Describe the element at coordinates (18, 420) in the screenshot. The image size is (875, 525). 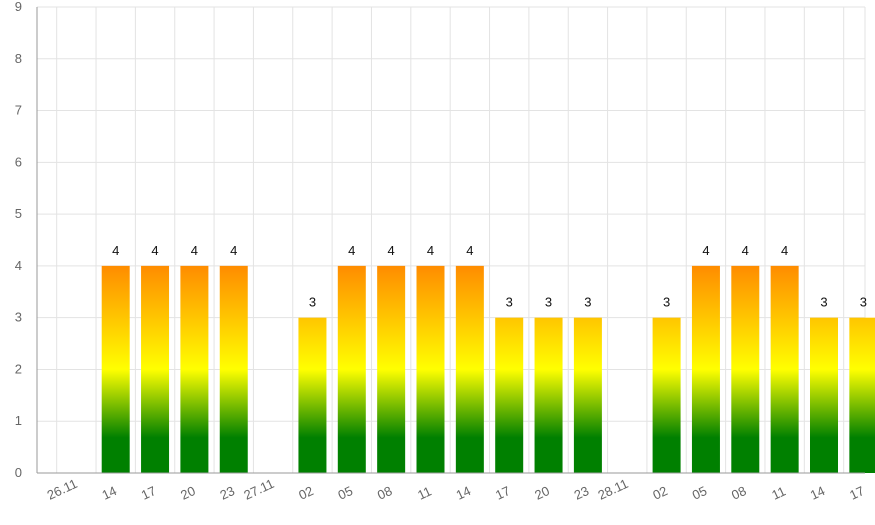
I see `y-tick-label: 1` at that location.